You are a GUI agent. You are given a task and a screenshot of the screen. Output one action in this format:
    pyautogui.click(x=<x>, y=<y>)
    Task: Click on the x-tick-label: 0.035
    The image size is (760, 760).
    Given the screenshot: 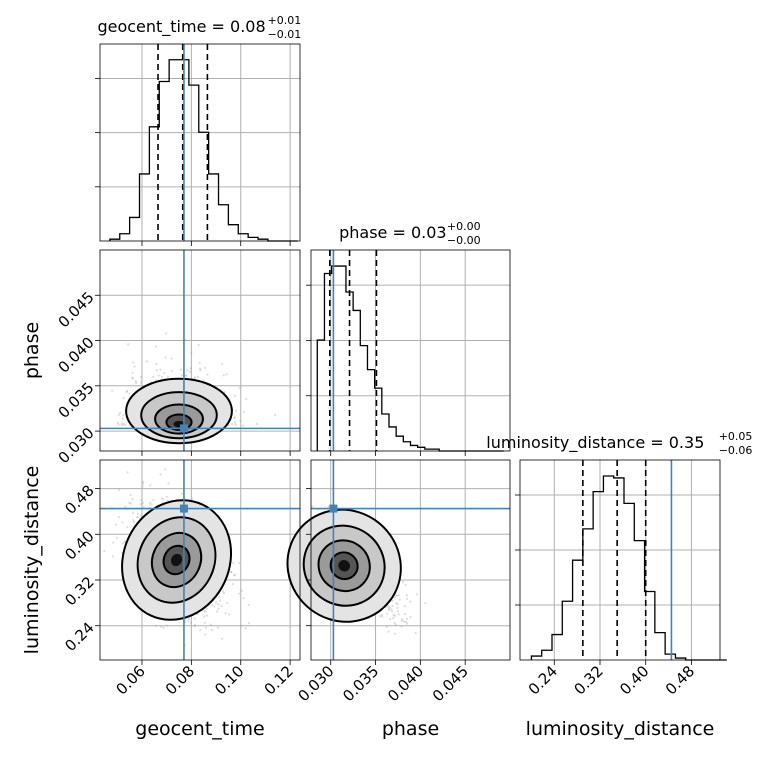 What is the action you would take?
    pyautogui.click(x=360, y=683)
    